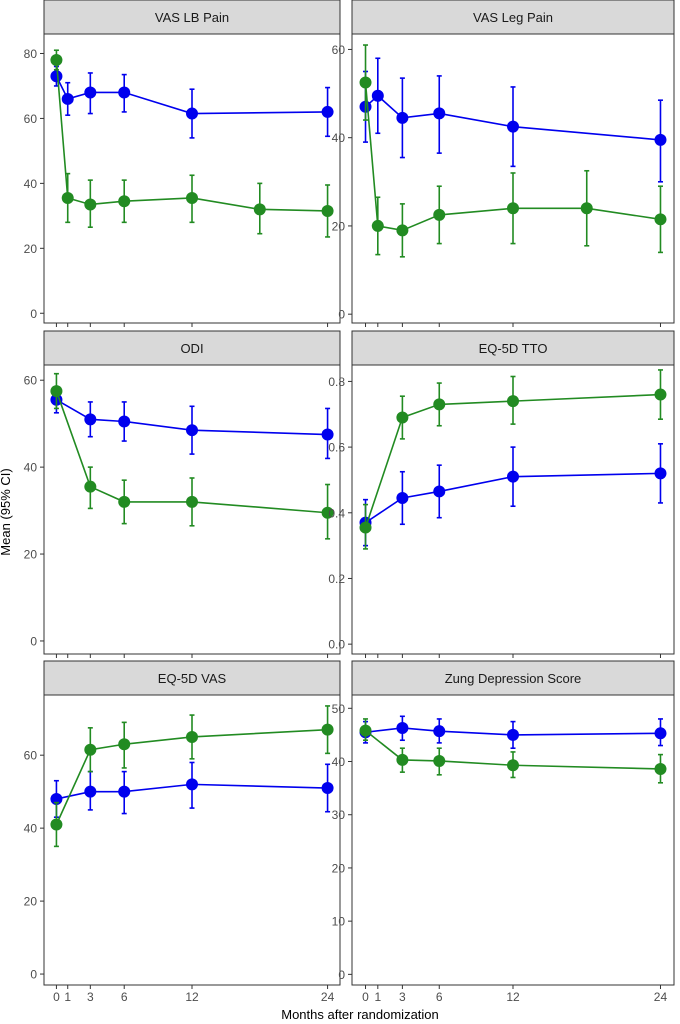  What do you see at coordinates (339, 815) in the screenshot?
I see `y-tick-label: 30` at bounding box center [339, 815].